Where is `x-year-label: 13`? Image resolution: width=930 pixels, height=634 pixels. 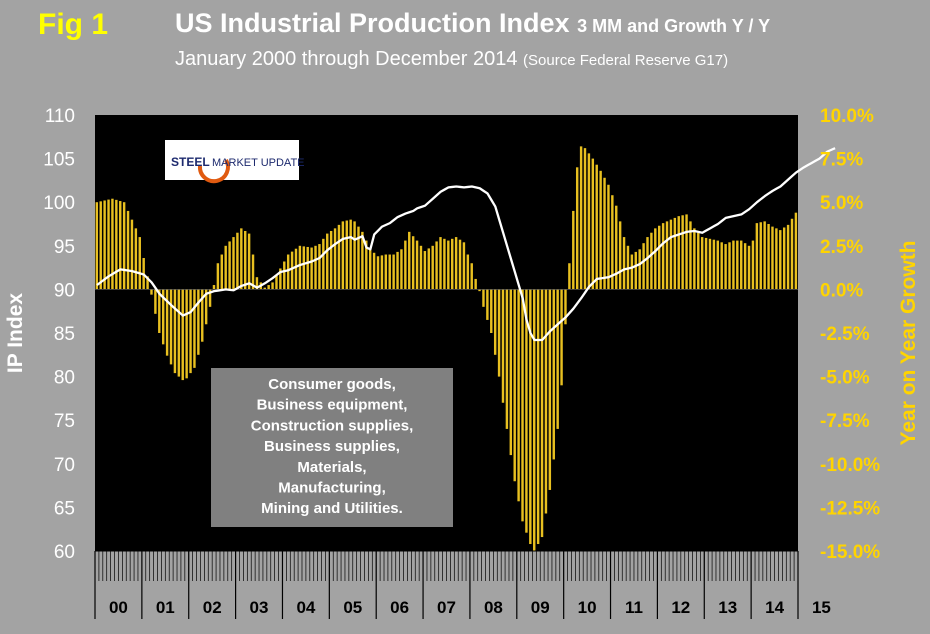
x-year-label: 13 is located at coordinates (727, 607).